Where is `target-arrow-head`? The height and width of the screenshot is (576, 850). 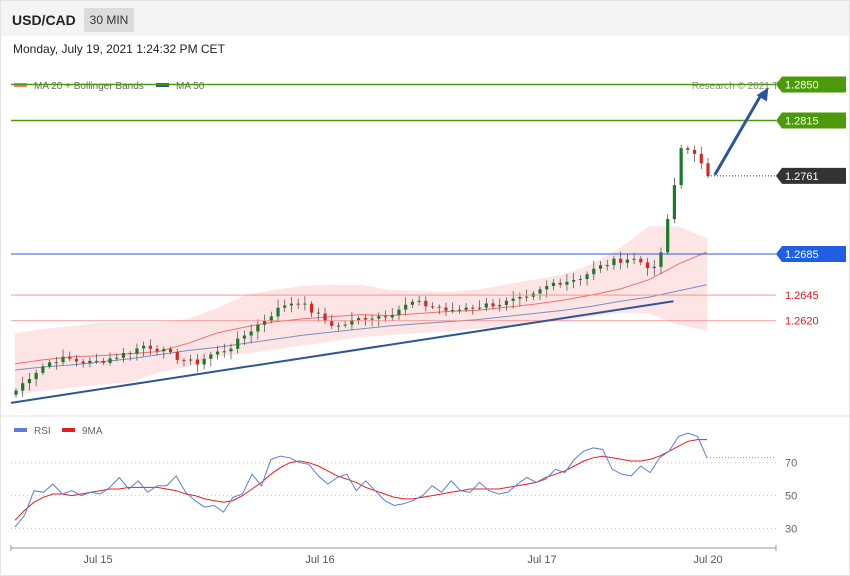 target-arrow-head is located at coordinates (762, 94).